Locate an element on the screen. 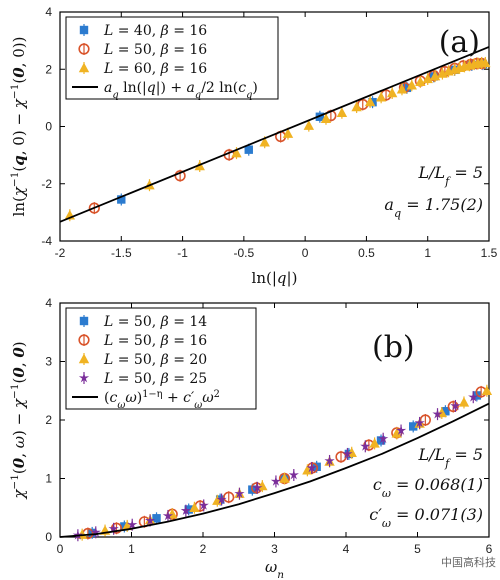  watermark-text: 中国高科技 is located at coordinates (468, 562).